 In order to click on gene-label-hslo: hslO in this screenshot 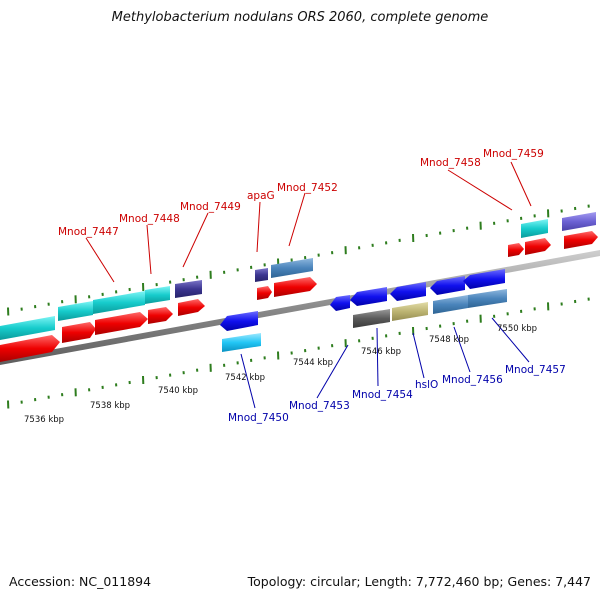, I will do `click(426, 385)`.